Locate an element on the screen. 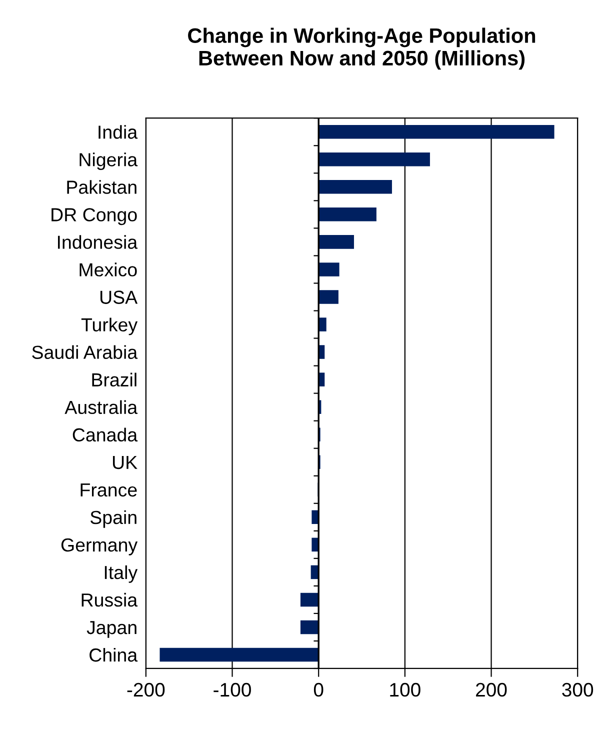 The width and height of the screenshot is (608, 729). x-tick-label: -100 is located at coordinates (232, 689).